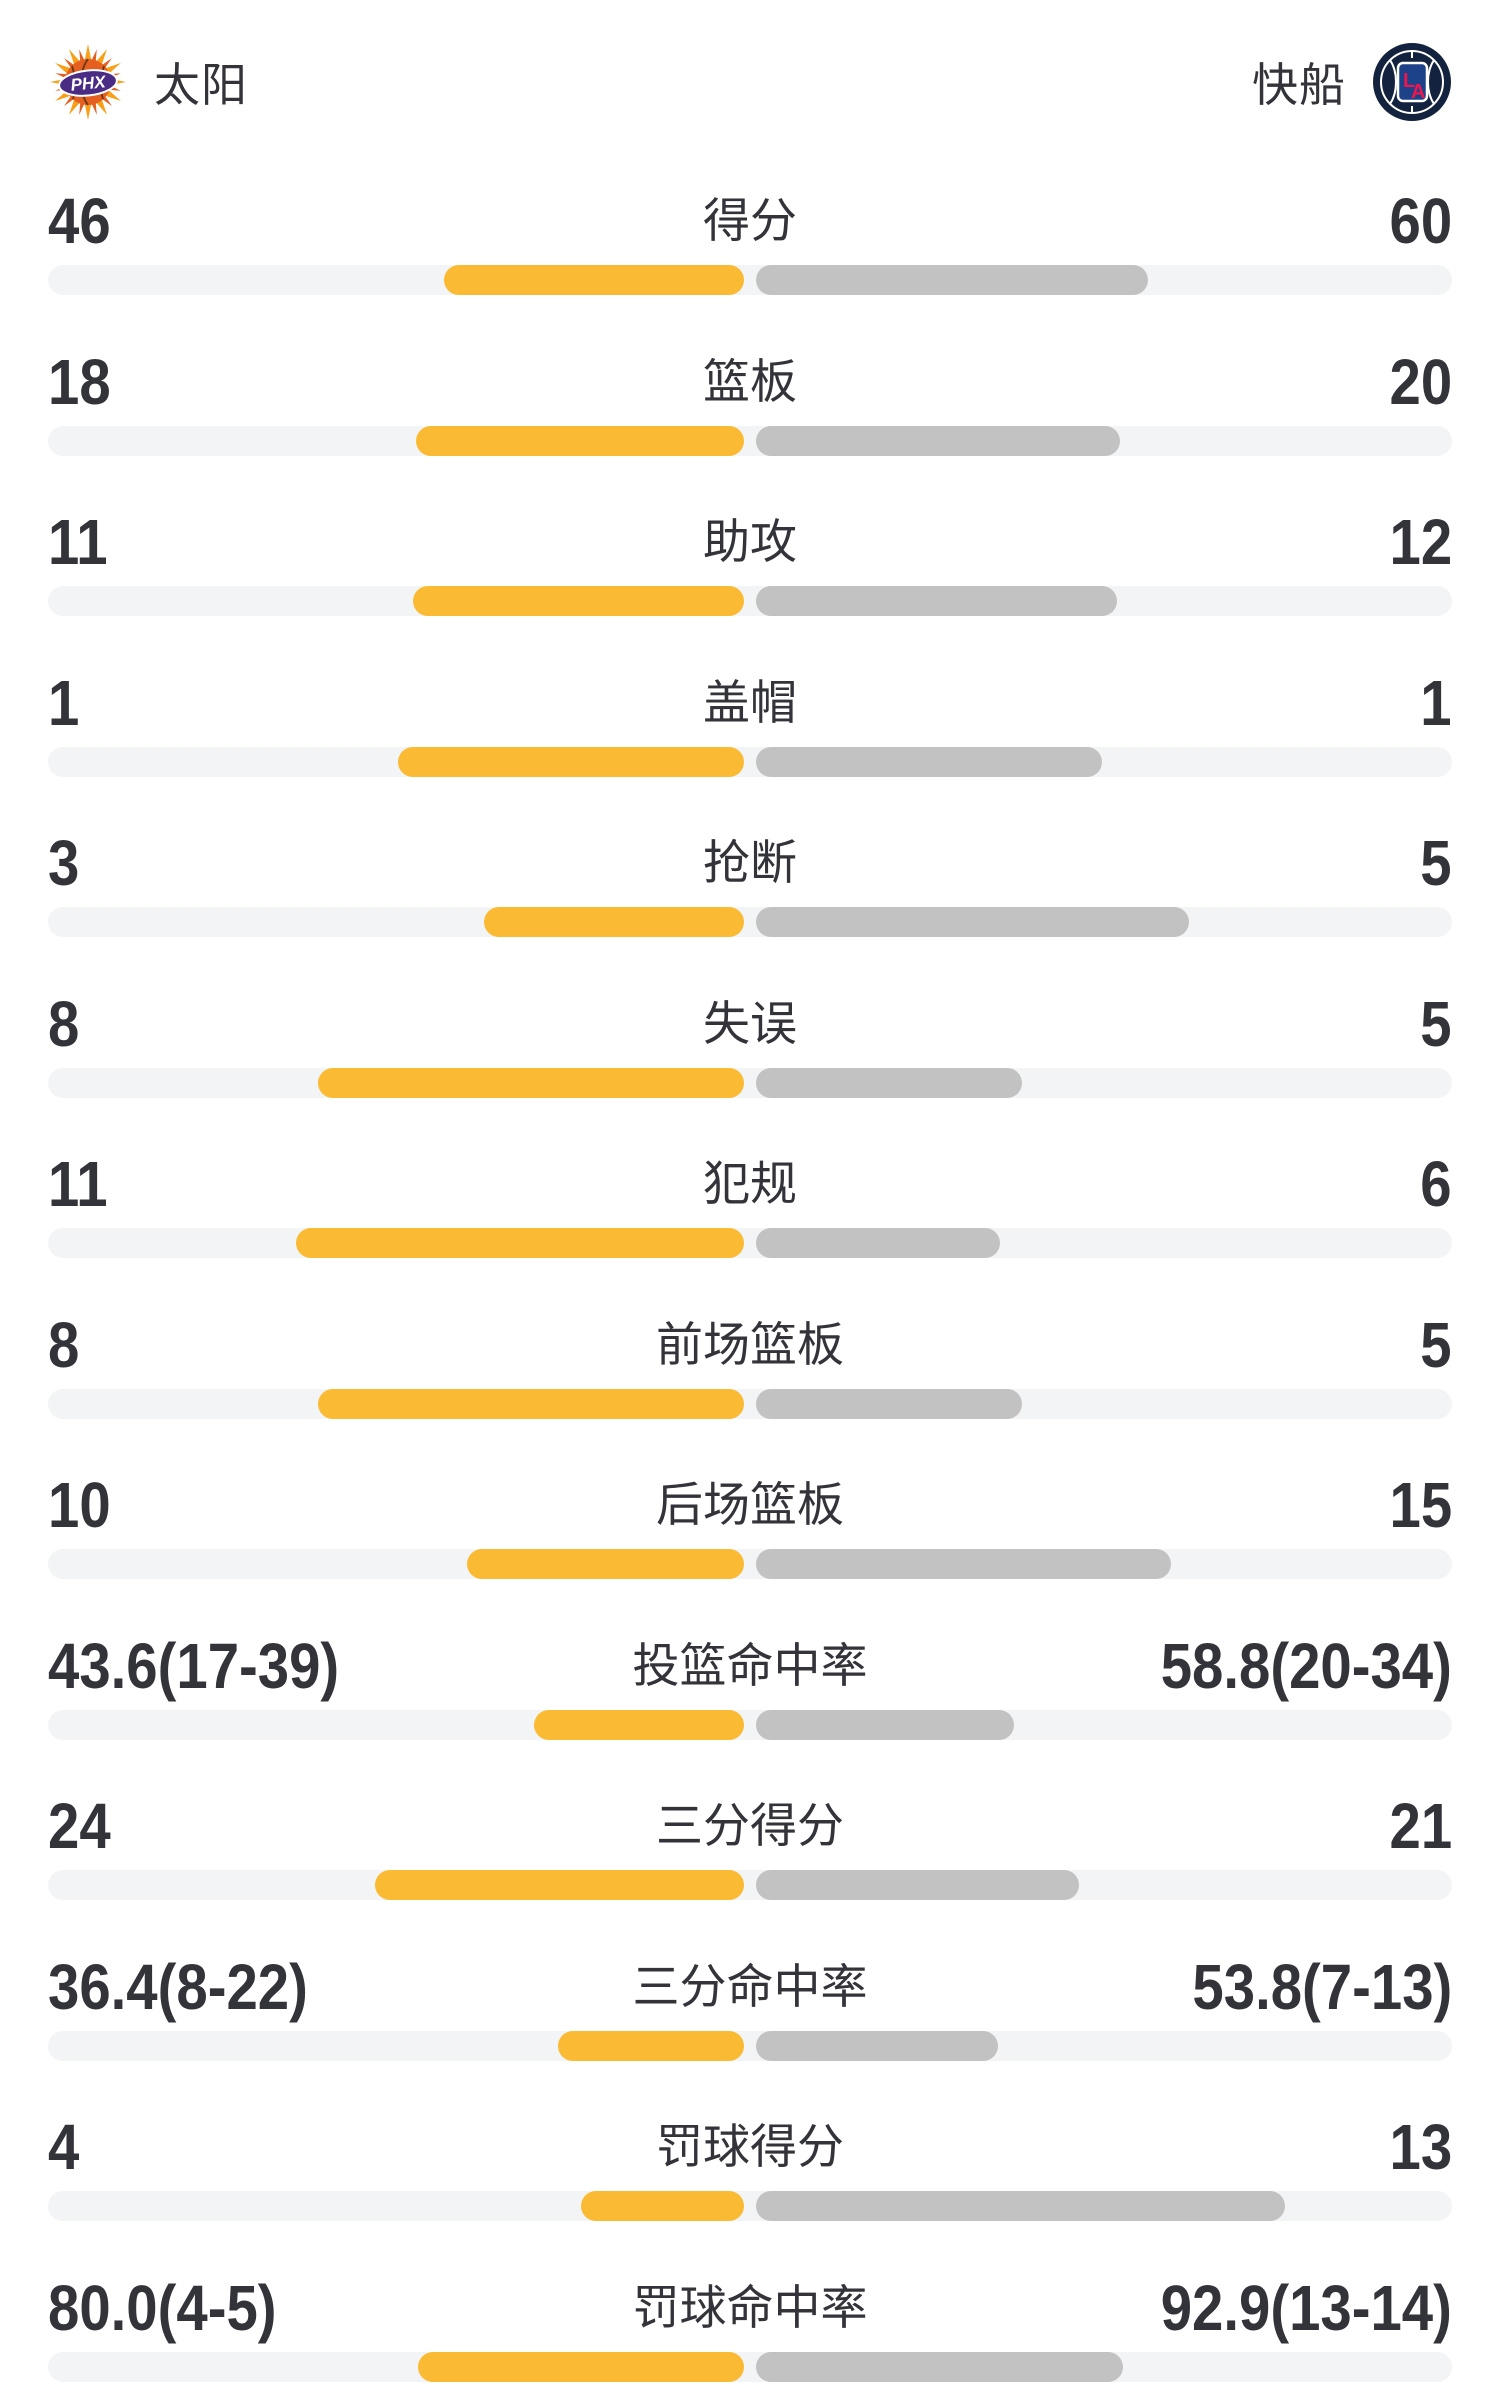 Image resolution: width=1500 pixels, height=2400 pixels. Describe the element at coordinates (750, 1183) in the screenshot. I see `stat-label: 犯规` at that location.